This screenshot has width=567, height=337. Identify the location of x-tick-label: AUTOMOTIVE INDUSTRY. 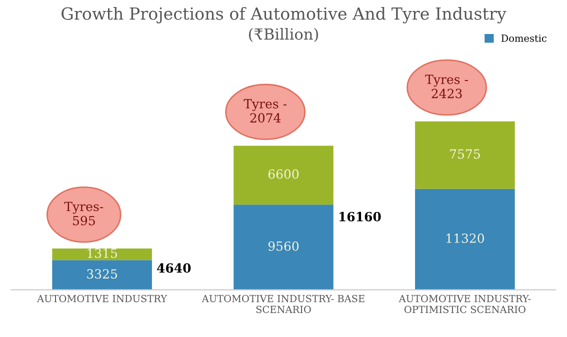
(102, 298).